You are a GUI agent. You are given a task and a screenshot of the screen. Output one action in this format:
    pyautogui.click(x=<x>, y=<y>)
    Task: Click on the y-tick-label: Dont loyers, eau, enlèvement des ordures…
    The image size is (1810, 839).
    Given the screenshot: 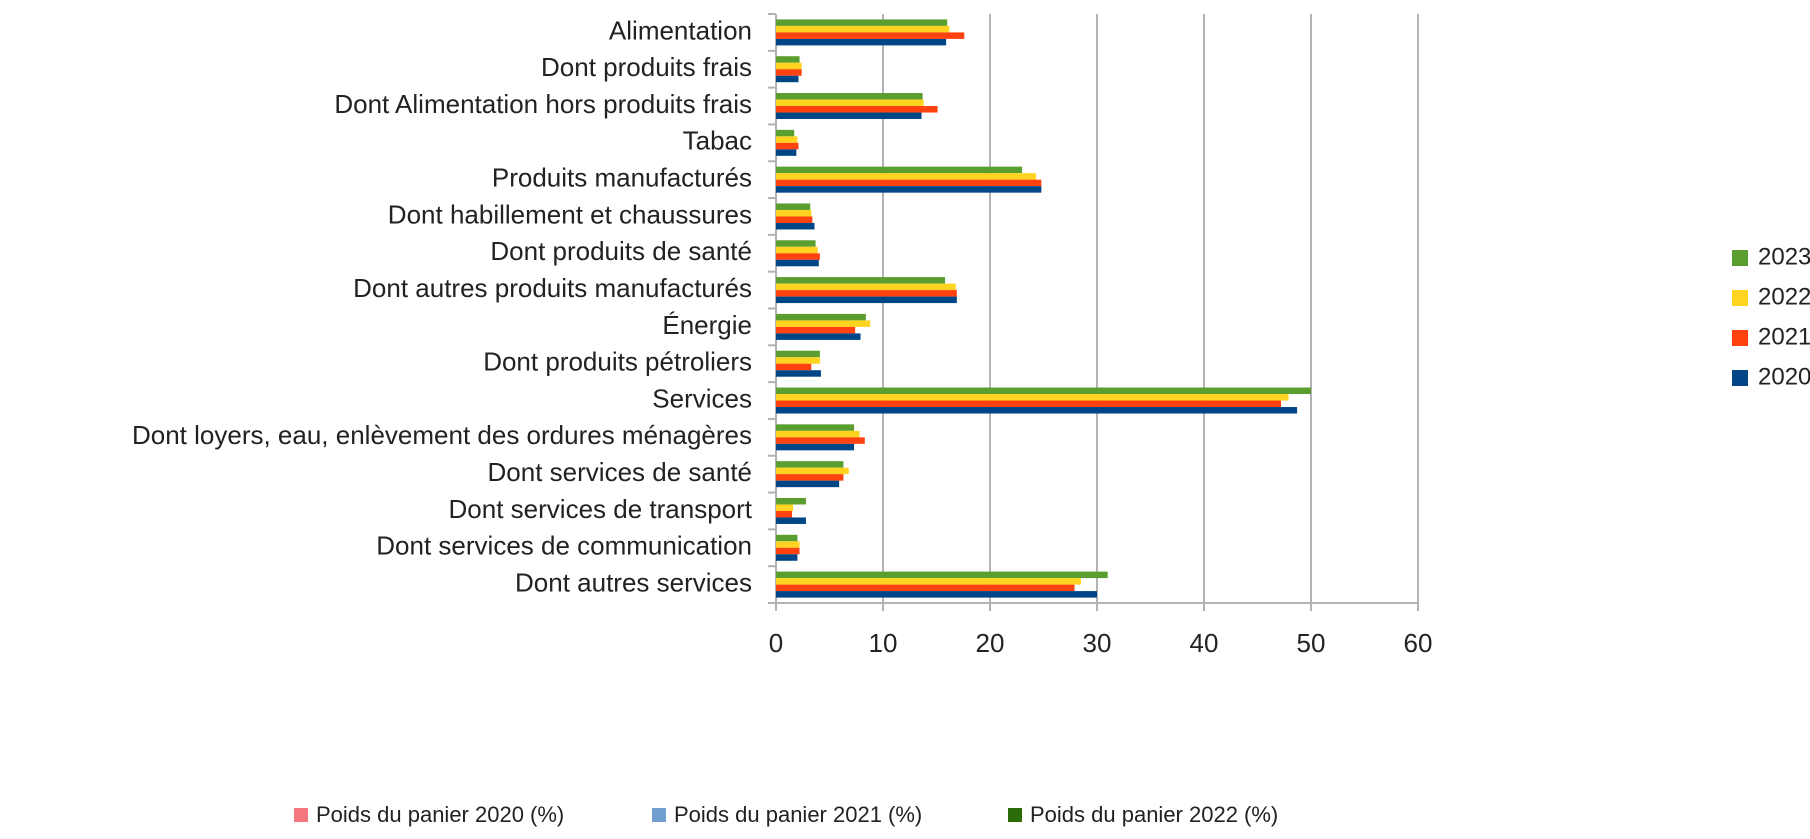 What is the action you would take?
    pyautogui.click(x=442, y=435)
    